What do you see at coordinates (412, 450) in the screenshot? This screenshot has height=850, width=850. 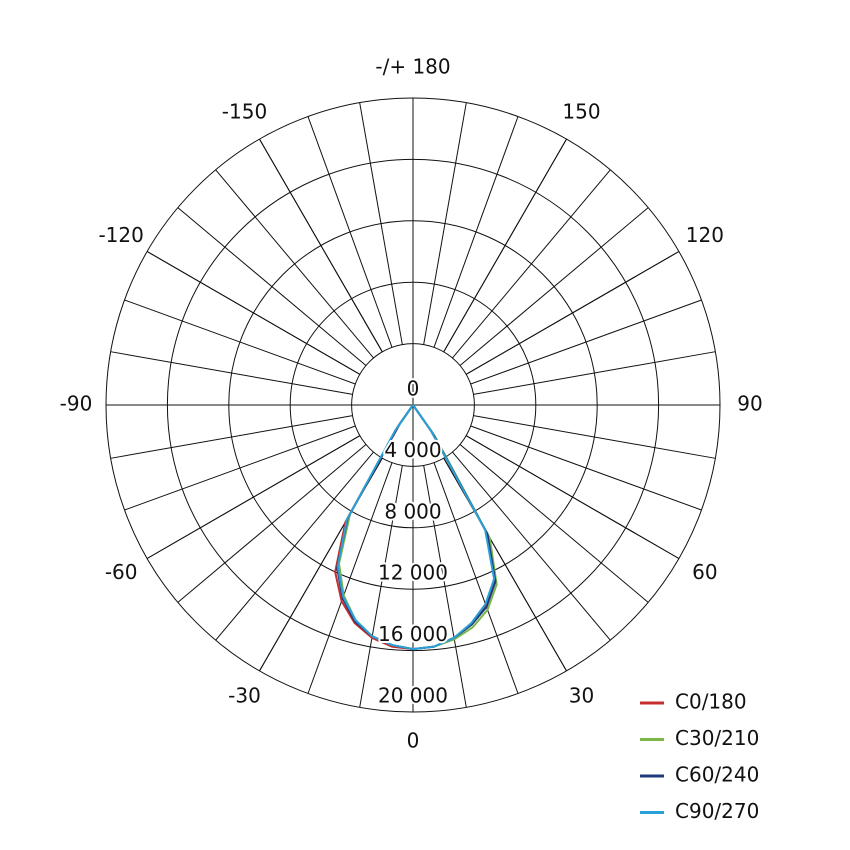 I see `r-tick-label: 4 000` at bounding box center [412, 450].